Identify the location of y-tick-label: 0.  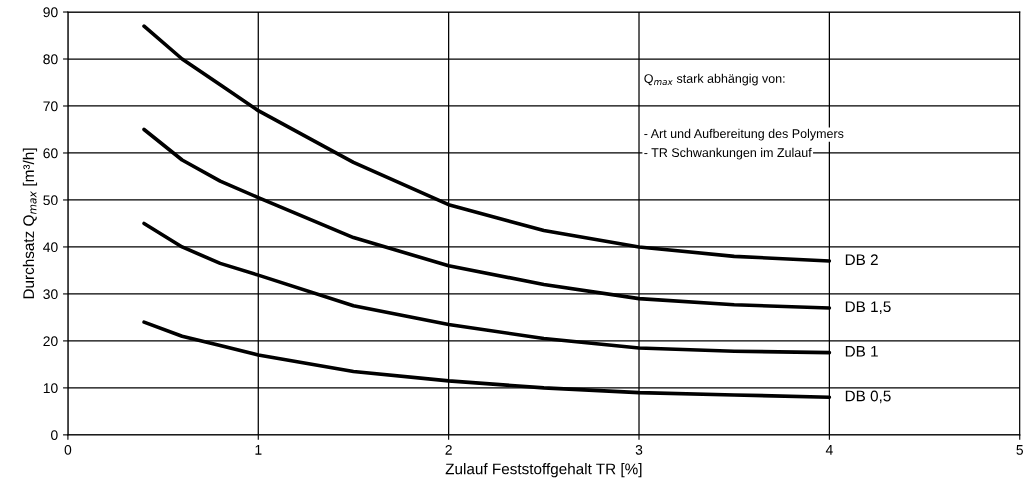
(54, 435).